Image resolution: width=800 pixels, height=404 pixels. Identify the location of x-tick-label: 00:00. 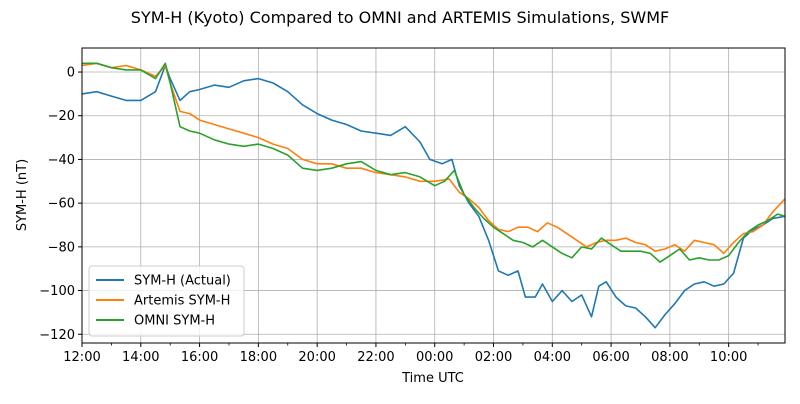
(434, 357).